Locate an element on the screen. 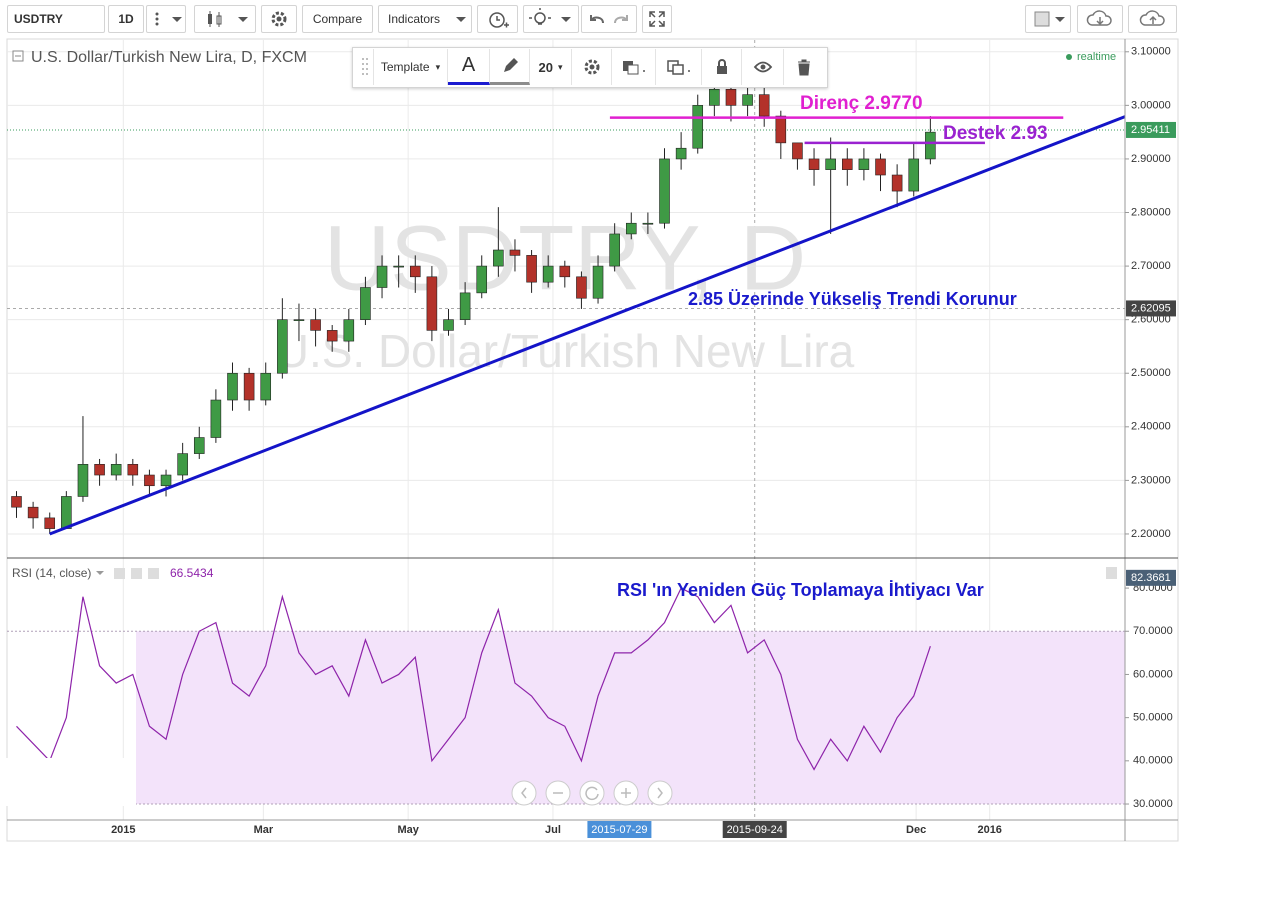  pane-pin-icon is located at coordinates (1111, 573).